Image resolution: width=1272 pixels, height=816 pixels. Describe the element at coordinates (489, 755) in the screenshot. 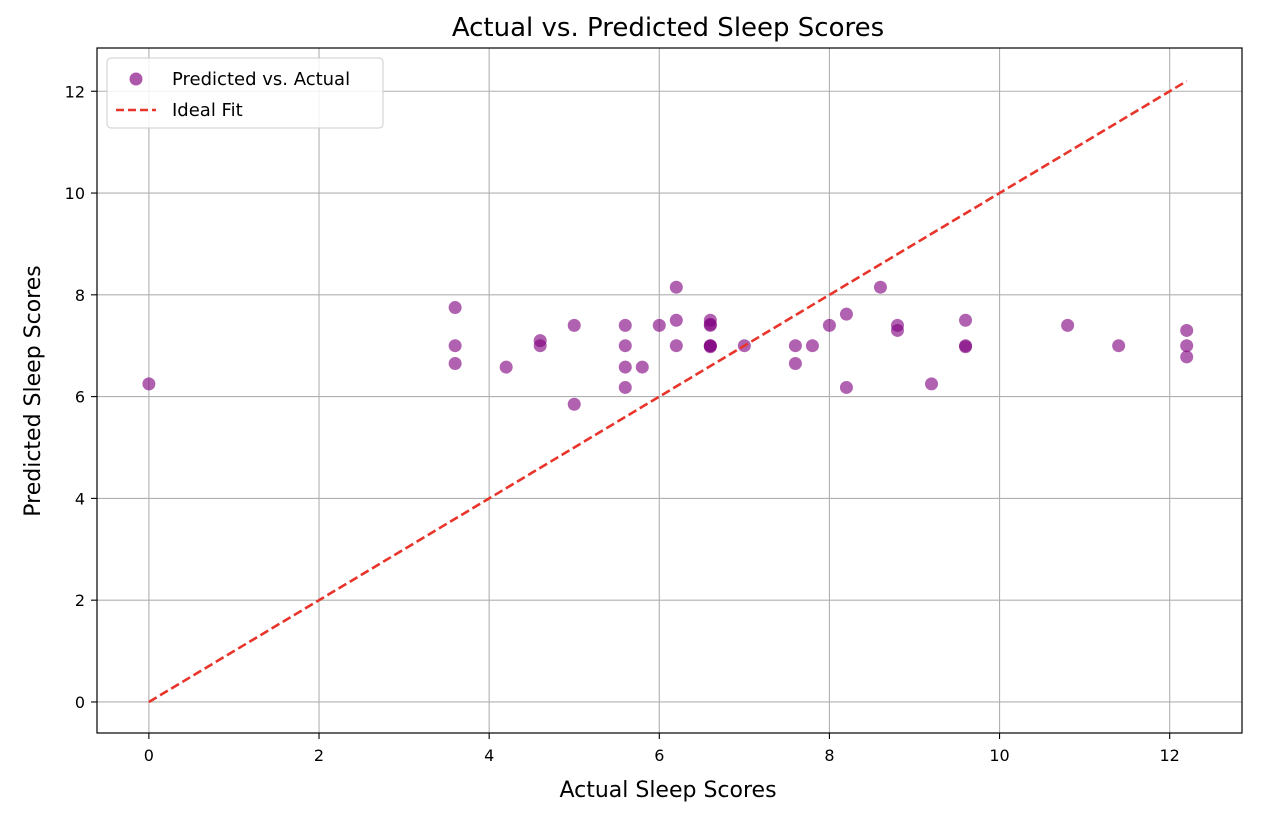

I see `x-tick-label: 4` at that location.